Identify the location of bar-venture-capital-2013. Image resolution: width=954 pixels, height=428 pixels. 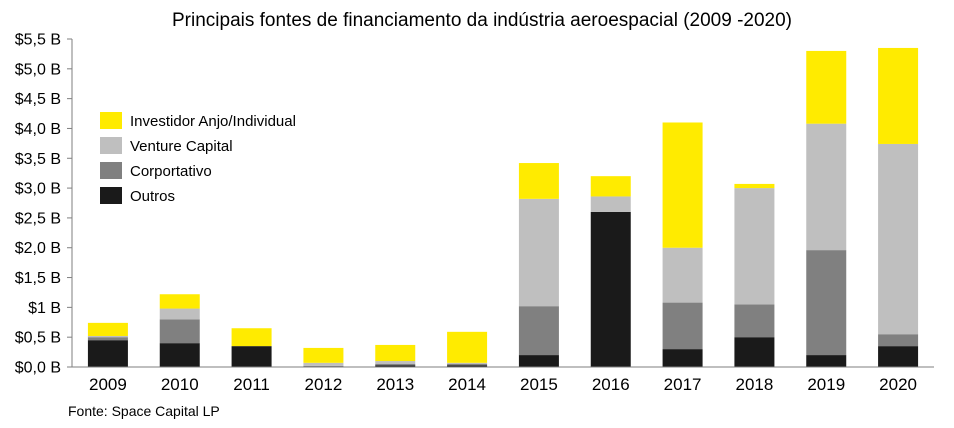
(395, 363).